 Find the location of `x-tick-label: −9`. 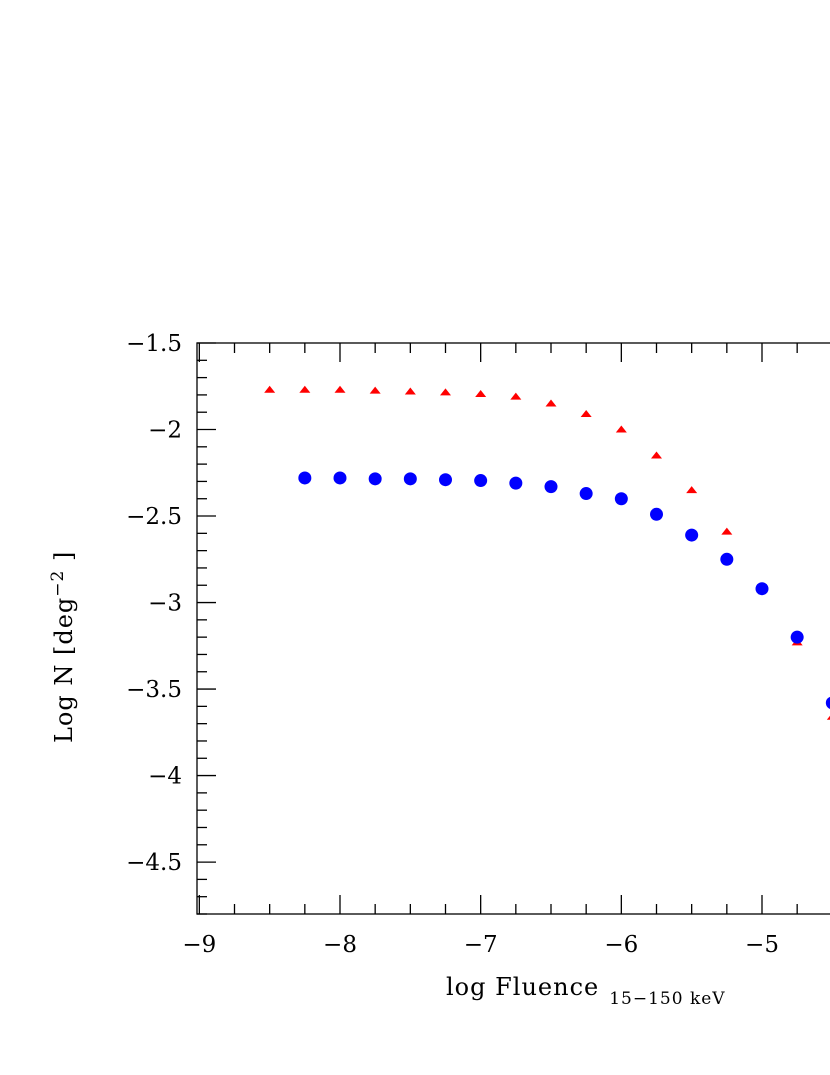

x-tick-label: −9 is located at coordinates (199, 945).